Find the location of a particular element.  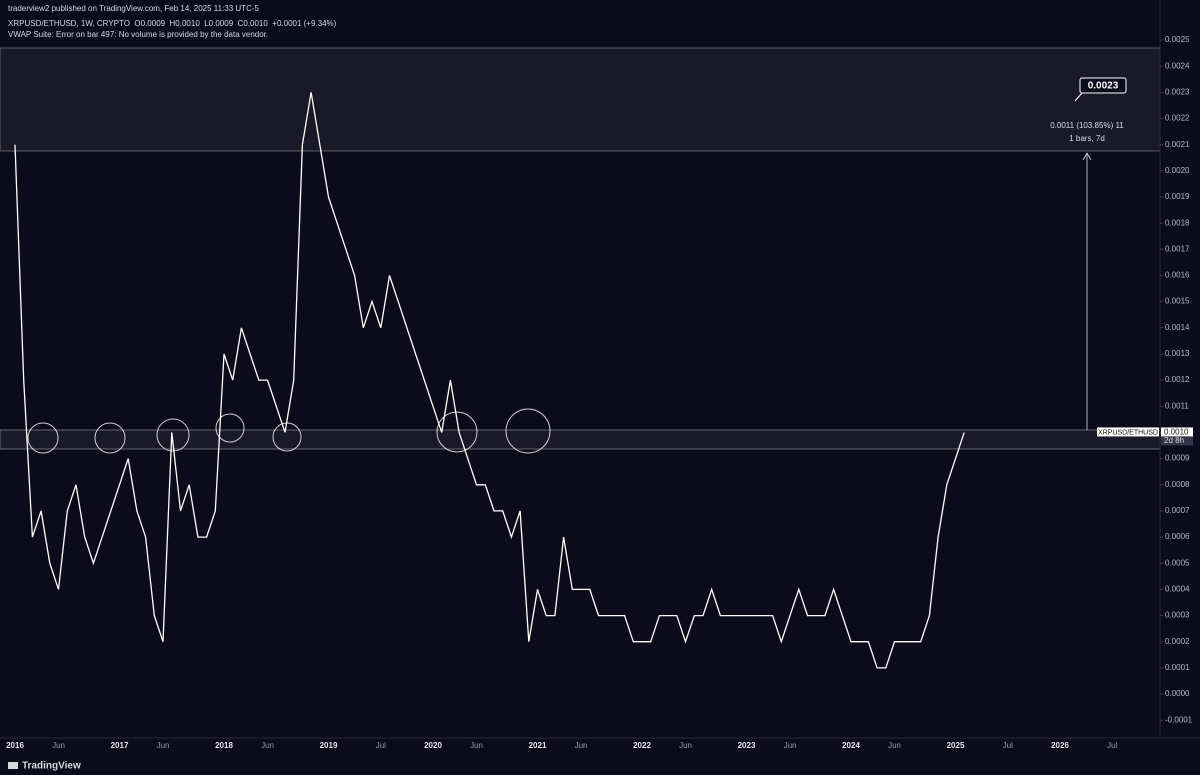

countdown-bg is located at coordinates (1177, 441).